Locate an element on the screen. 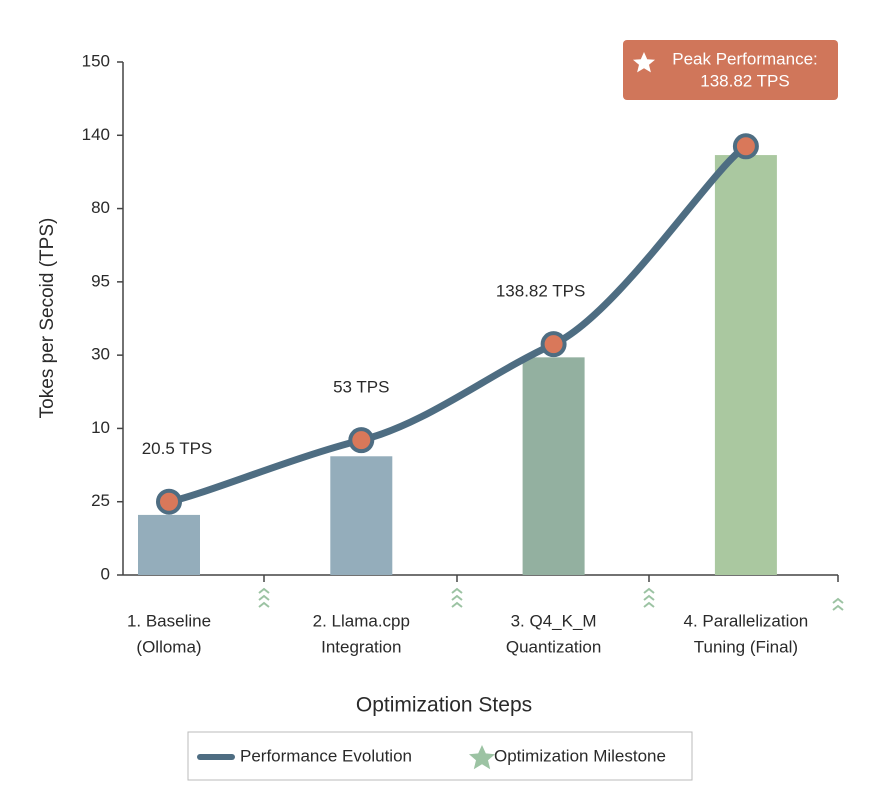 This screenshot has width=881, height=795. x-axis-label: Optimization Steps is located at coordinates (444, 705).